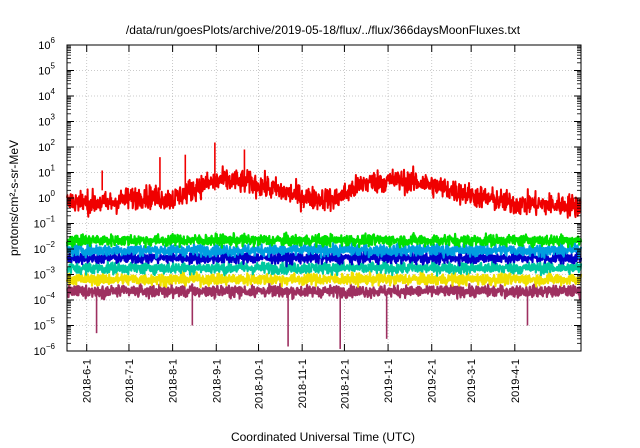 This screenshot has width=640, height=448. I want to click on y-axis-label: protons/cm²-s-sr-MeV, so click(14, 198).